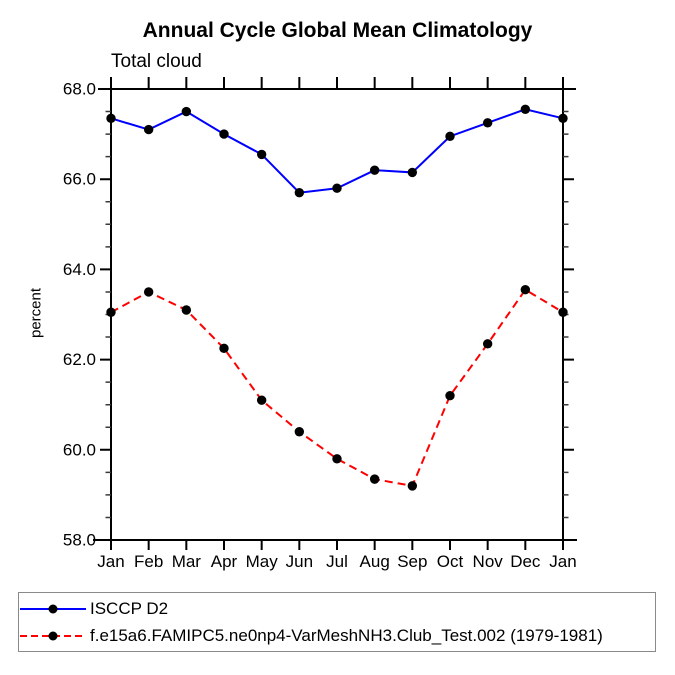 The image size is (675, 675). I want to click on y-tick-label: 64.0, so click(79, 269).